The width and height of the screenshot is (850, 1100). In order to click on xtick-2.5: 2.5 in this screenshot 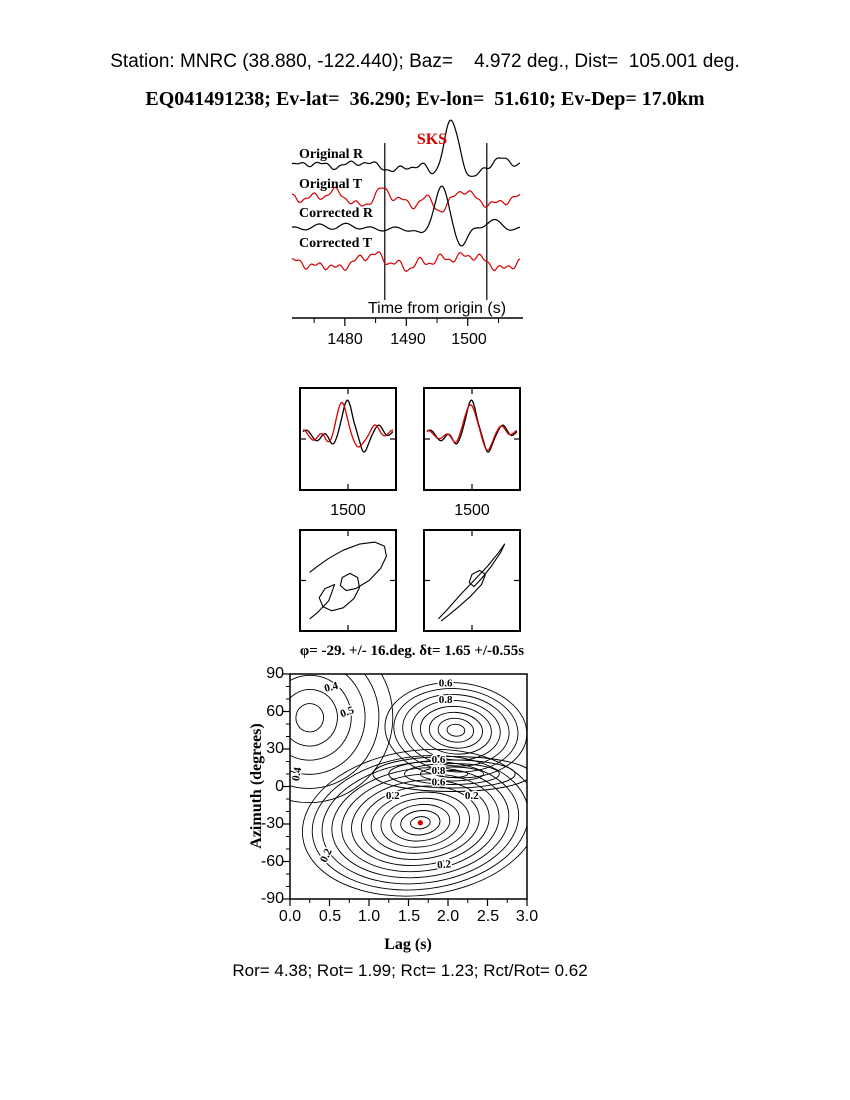, I will do `click(488, 916)`.